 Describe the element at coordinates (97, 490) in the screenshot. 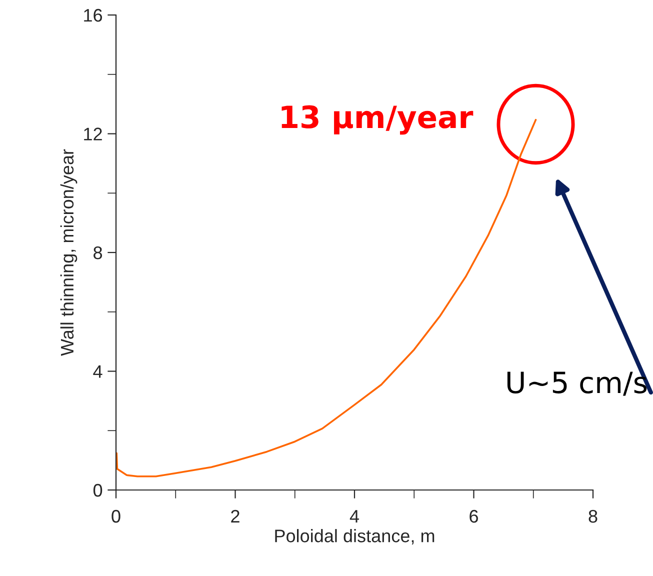

I see `y-tick-label: 0` at that location.